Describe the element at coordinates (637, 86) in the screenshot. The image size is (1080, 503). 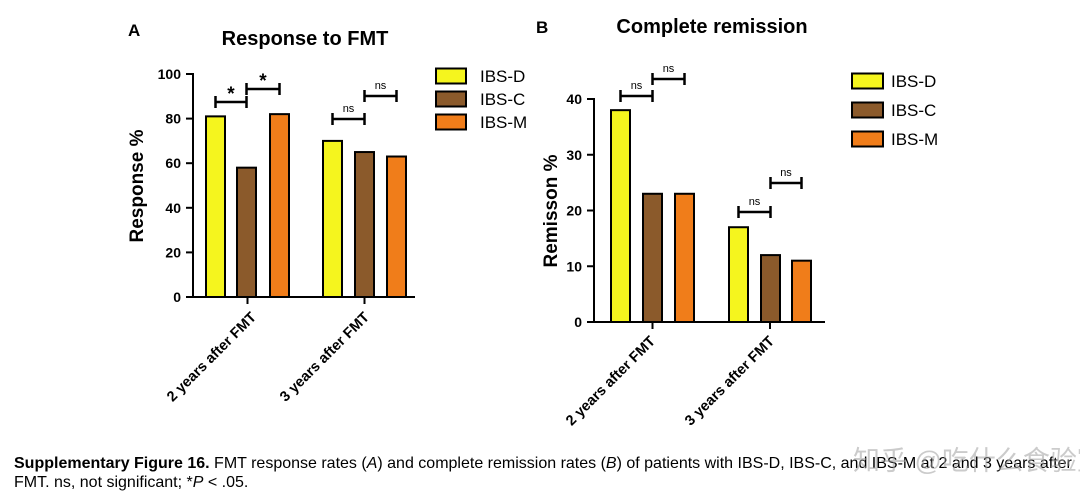
I see `significance-label-b-0: ns` at that location.